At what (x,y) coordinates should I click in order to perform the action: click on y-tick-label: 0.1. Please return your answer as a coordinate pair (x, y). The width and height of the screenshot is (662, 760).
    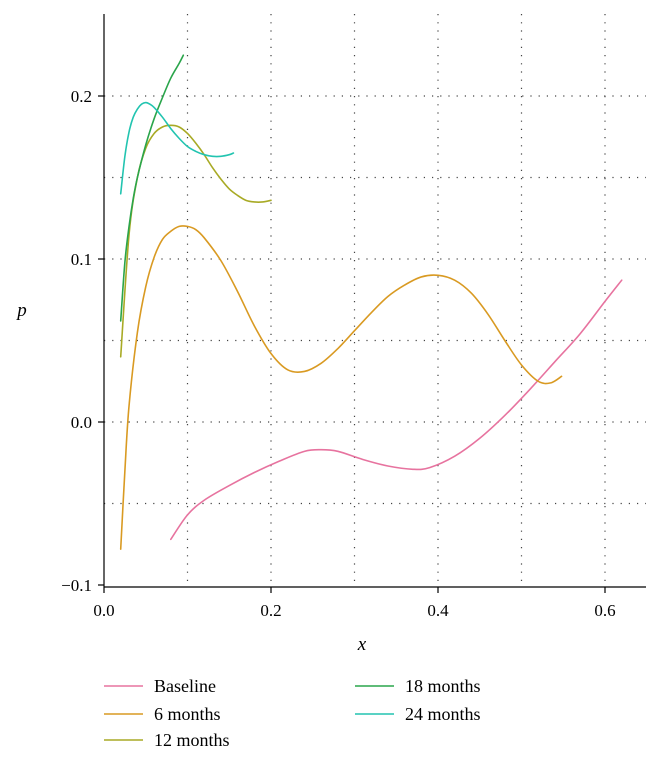
    Looking at the image, I should click on (81, 259).